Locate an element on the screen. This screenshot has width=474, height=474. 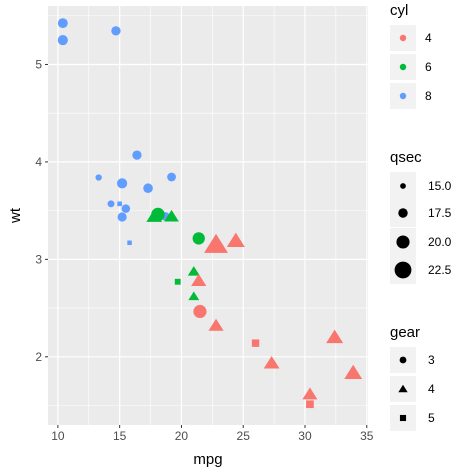
legend-cyl-label: 6 is located at coordinates (428, 67).